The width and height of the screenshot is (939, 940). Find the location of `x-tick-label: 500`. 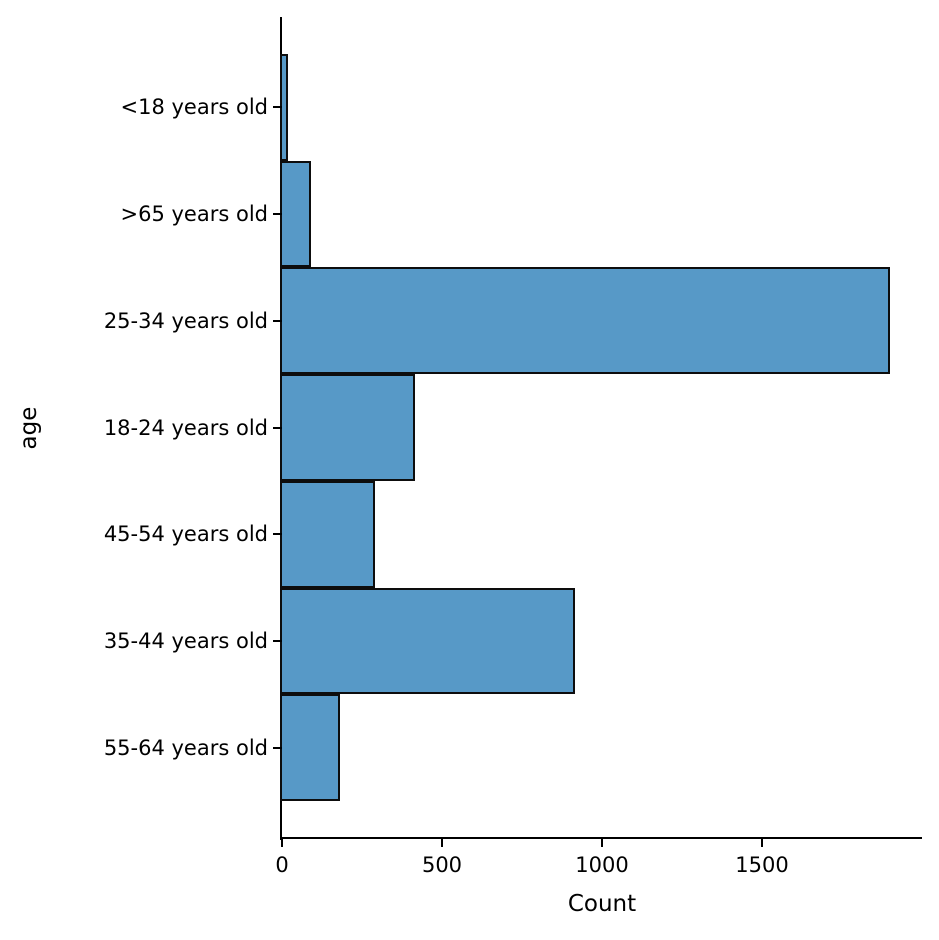

x-tick-label: 500 is located at coordinates (442, 865).